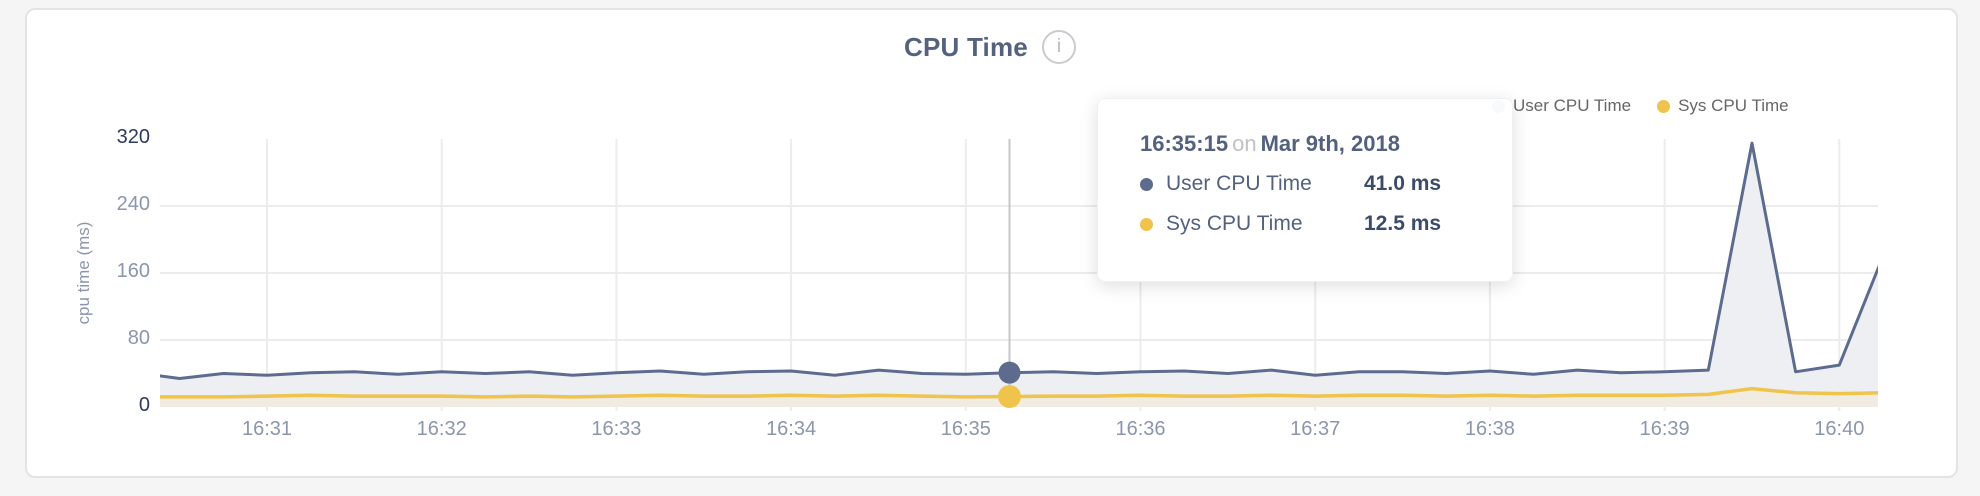 This screenshot has height=496, width=1980. I want to click on y-tick-label: 80, so click(138, 338).